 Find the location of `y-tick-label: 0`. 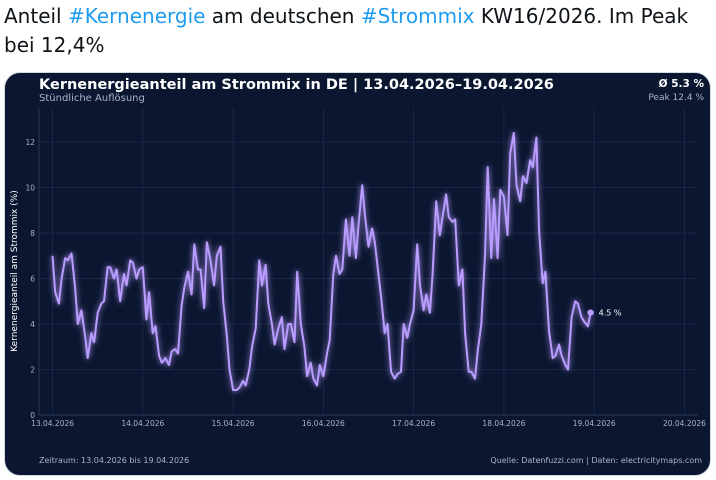

y-tick-label: 0 is located at coordinates (32, 415).